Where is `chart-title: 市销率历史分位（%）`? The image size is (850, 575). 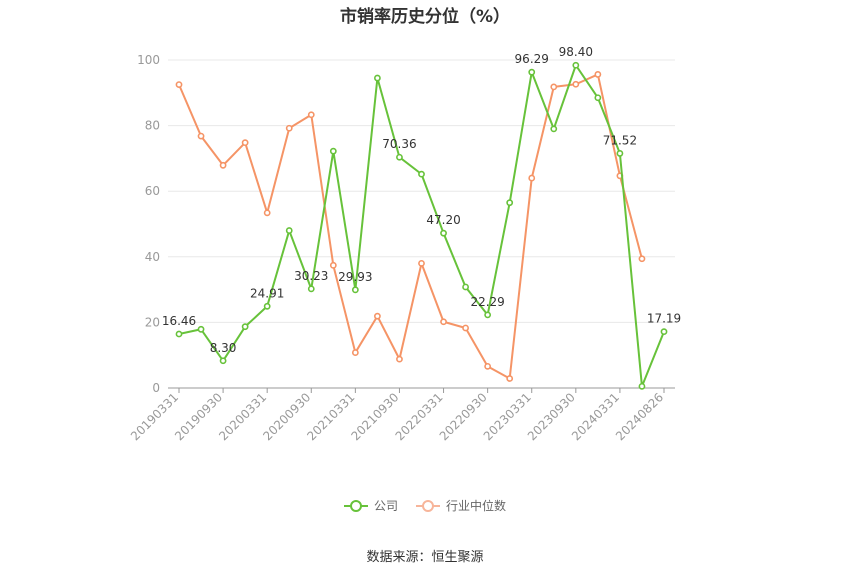
chart-title: 市销率历史分位（%） is located at coordinates (425, 17).